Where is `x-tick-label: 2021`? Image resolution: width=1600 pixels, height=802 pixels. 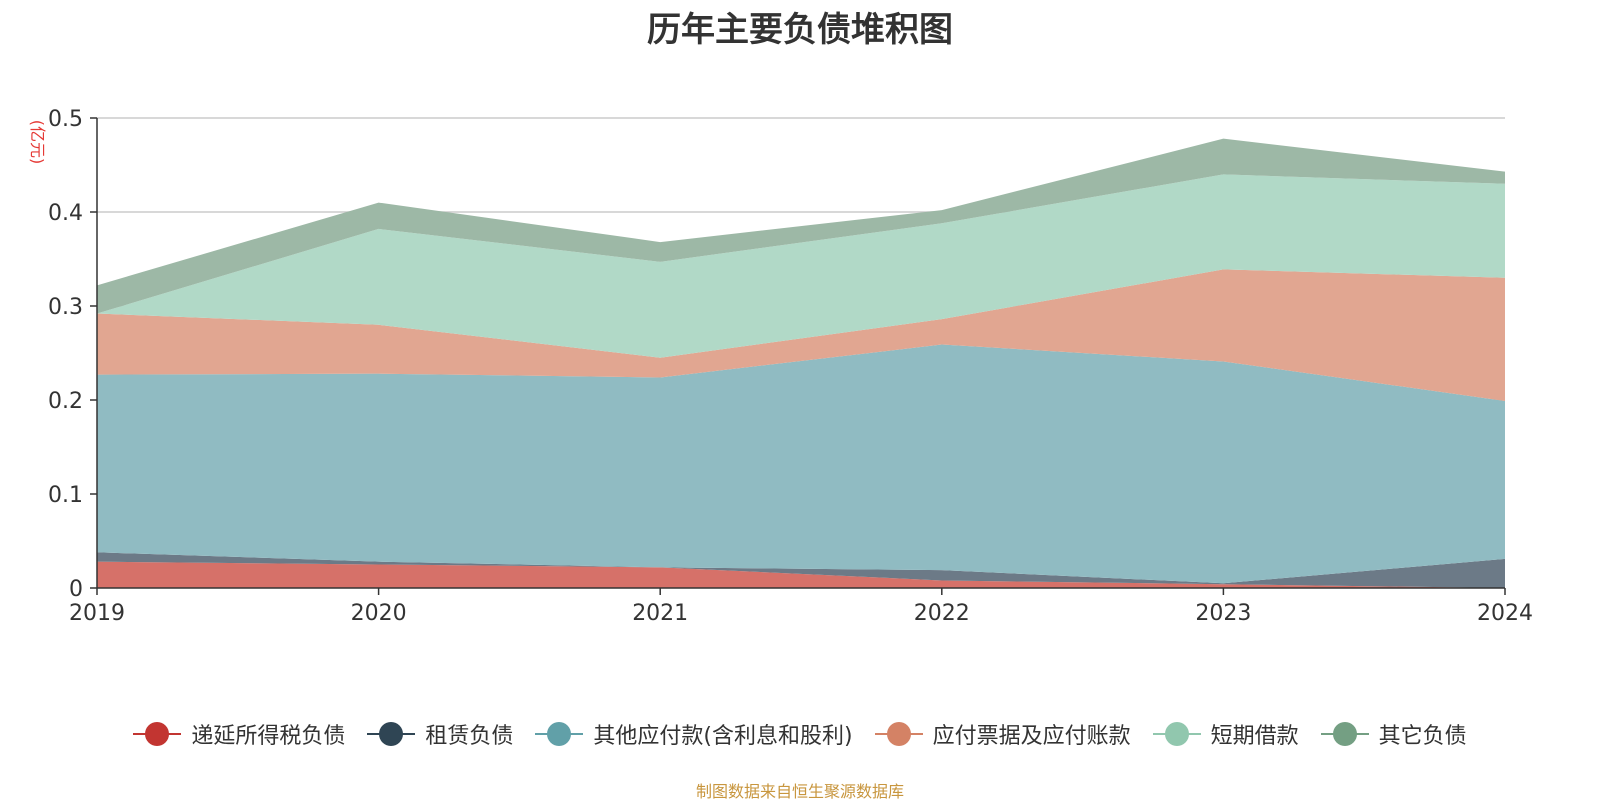
x-tick-label: 2021 is located at coordinates (660, 613).